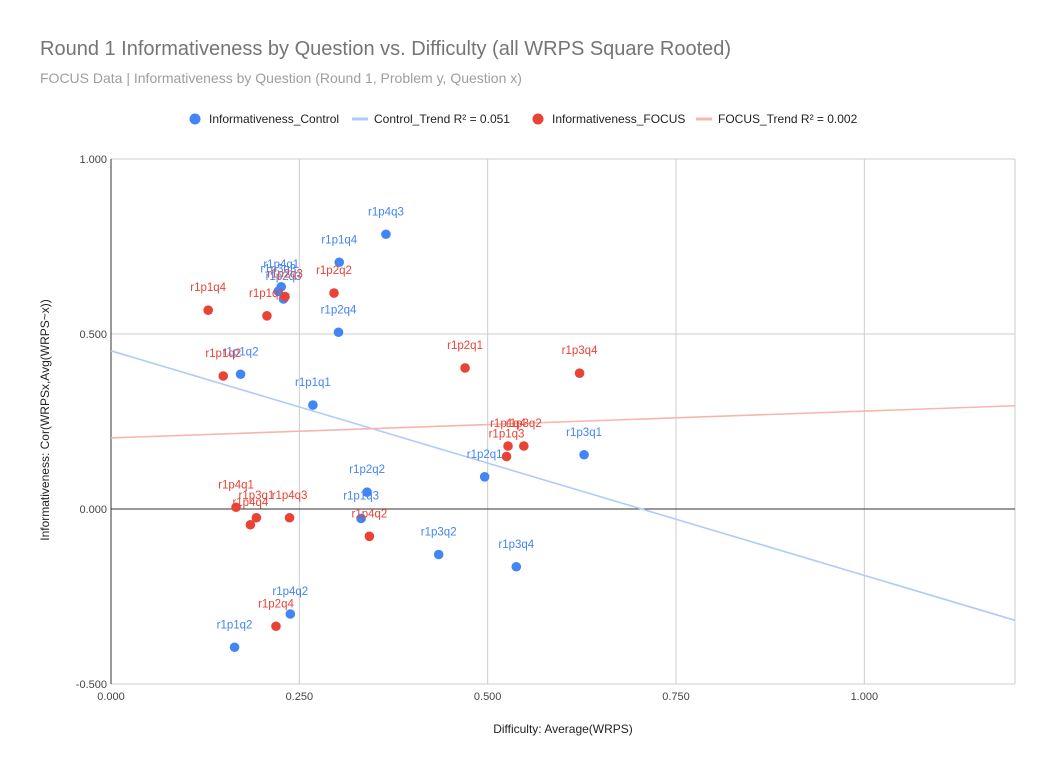 The width and height of the screenshot is (1054, 775). What do you see at coordinates (274, 119) in the screenshot?
I see `legend-label: Informativeness_Control` at bounding box center [274, 119].